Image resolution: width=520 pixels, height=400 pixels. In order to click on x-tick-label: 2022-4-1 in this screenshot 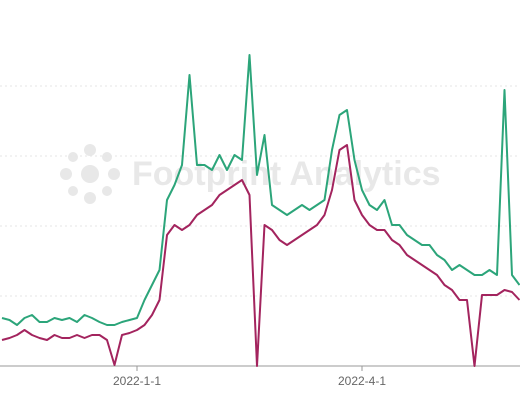, I will do `click(362, 381)`.